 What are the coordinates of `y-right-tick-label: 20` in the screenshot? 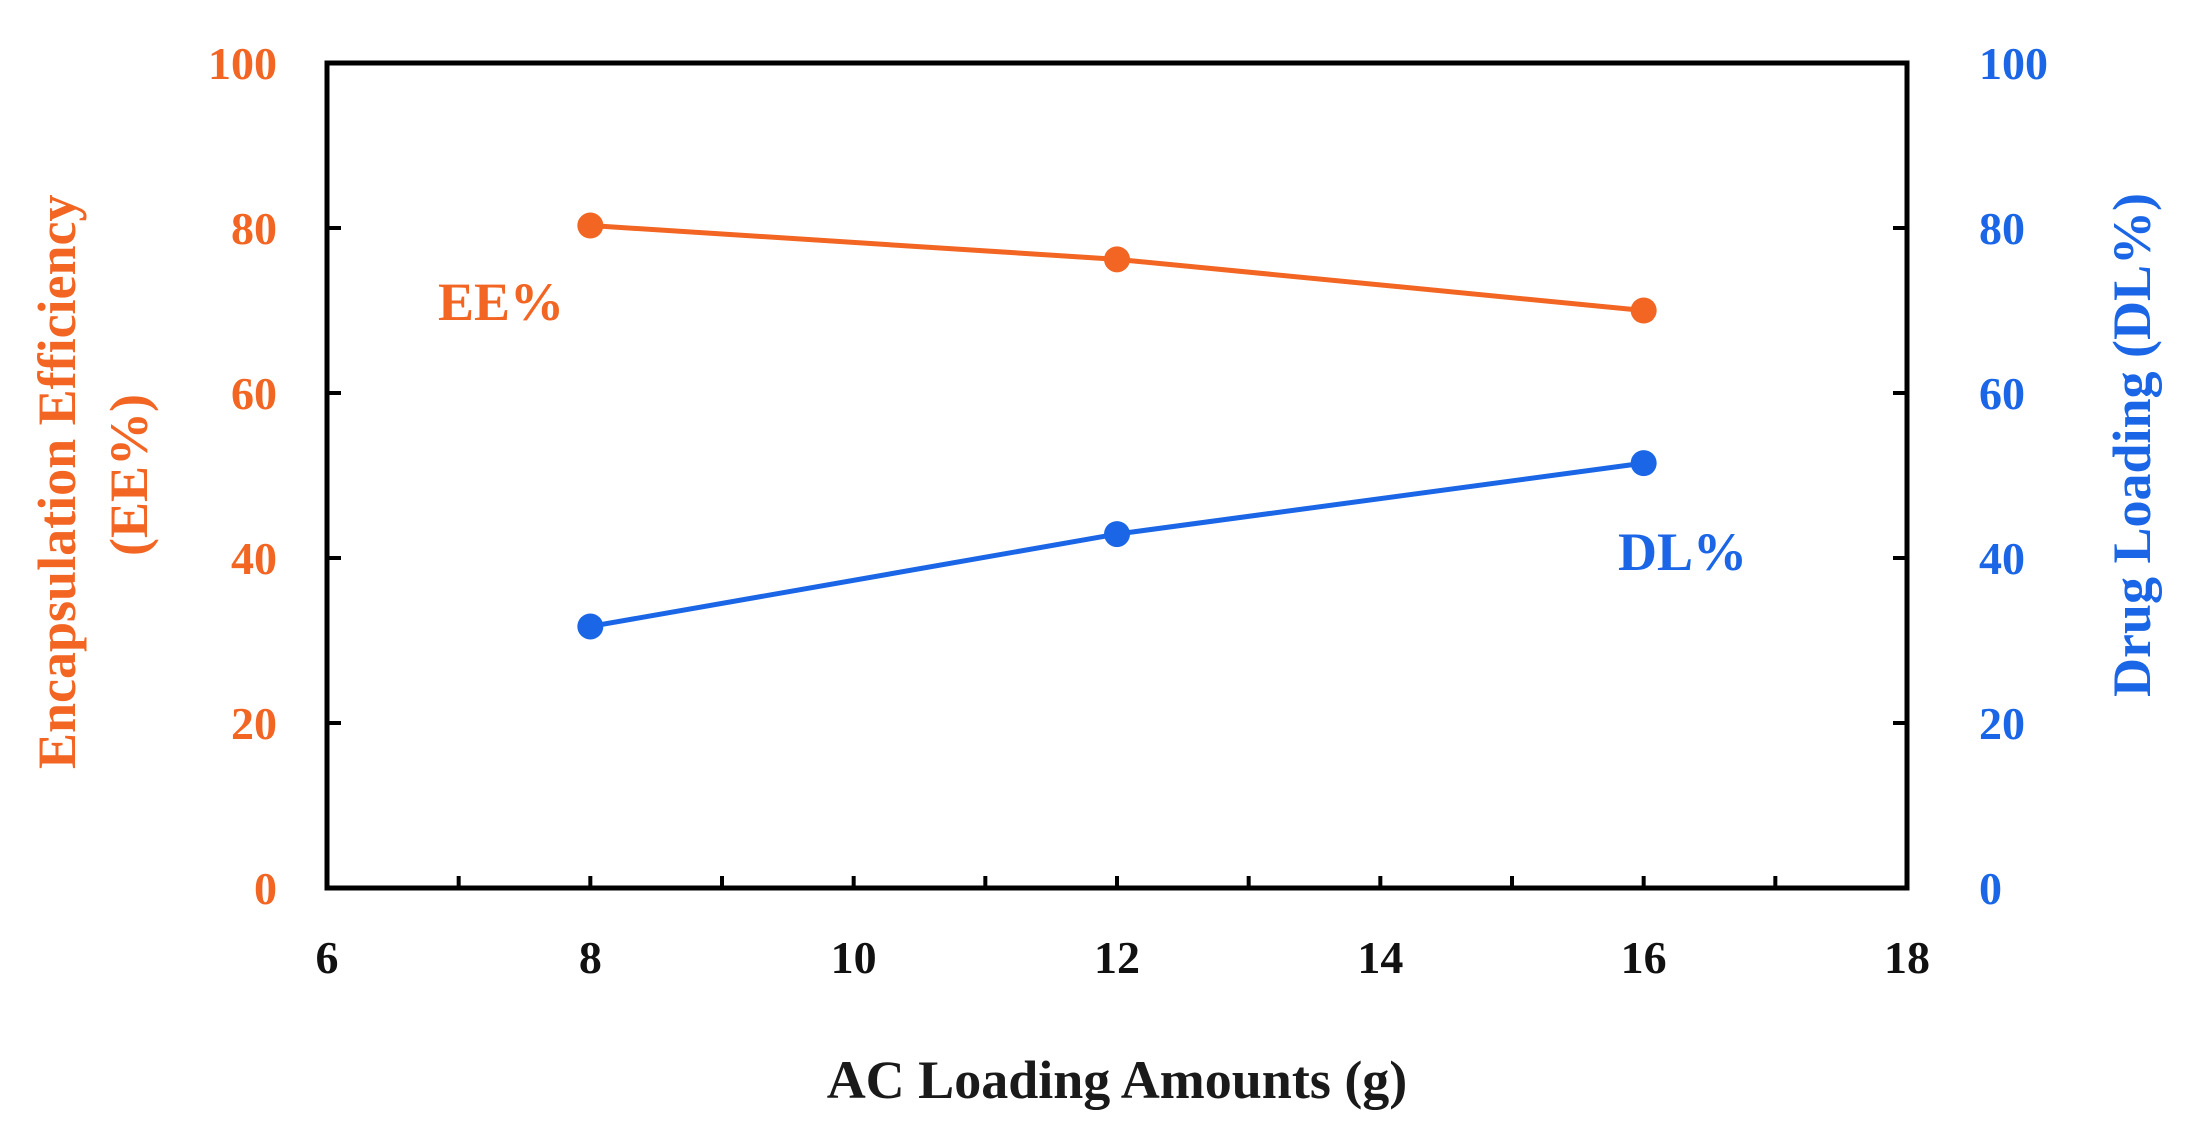 It's located at (2002, 723).